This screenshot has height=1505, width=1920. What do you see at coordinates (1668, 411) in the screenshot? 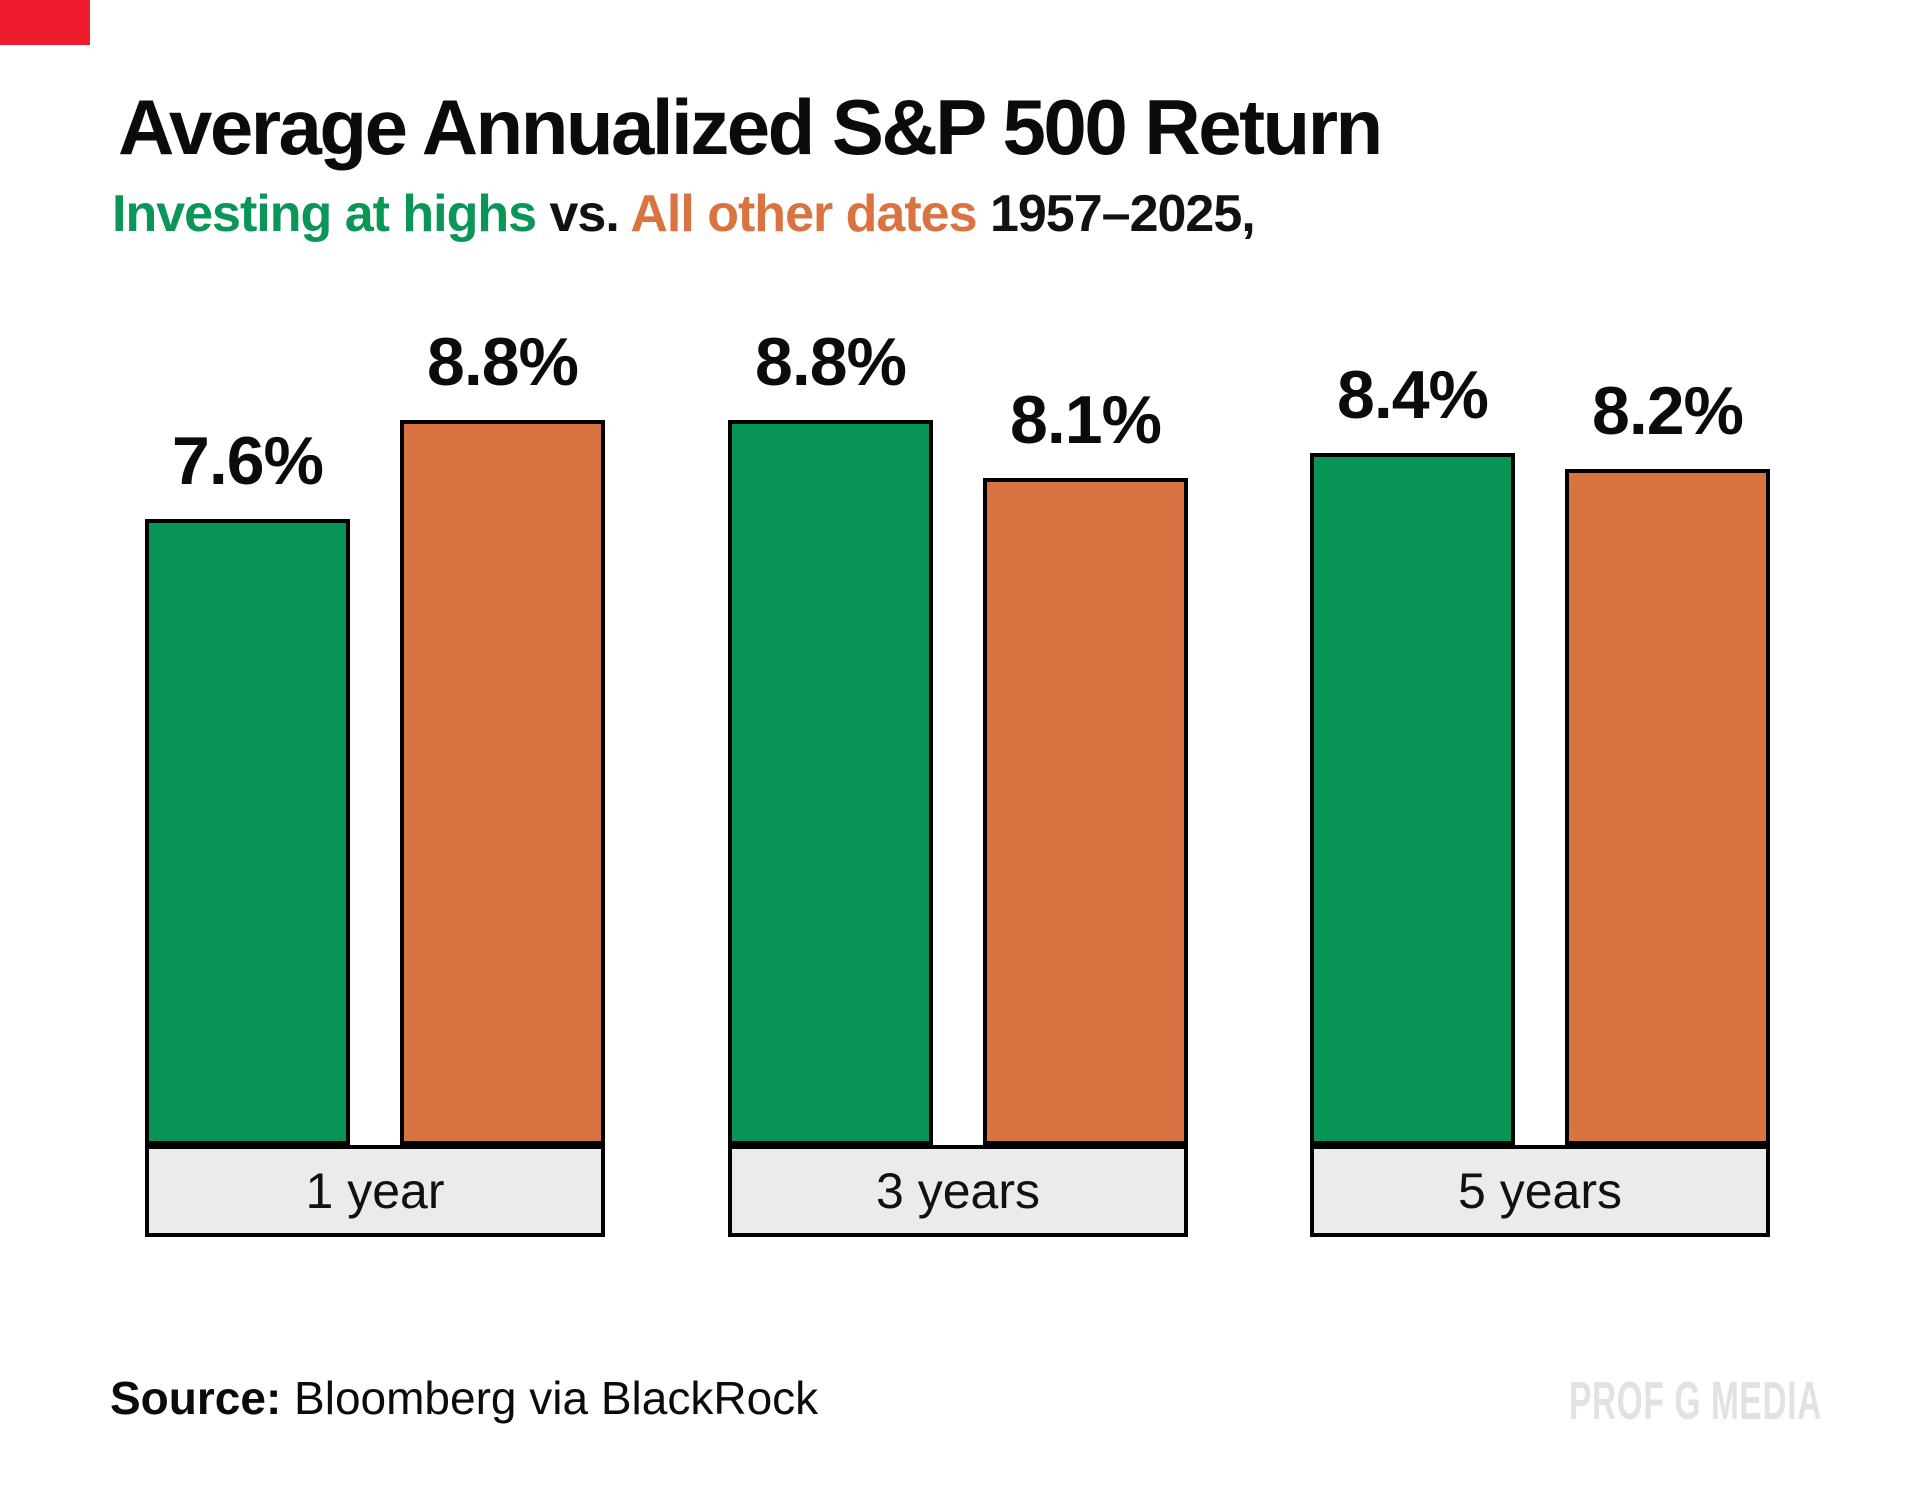
I see `value-label: 8.2%` at bounding box center [1668, 411].